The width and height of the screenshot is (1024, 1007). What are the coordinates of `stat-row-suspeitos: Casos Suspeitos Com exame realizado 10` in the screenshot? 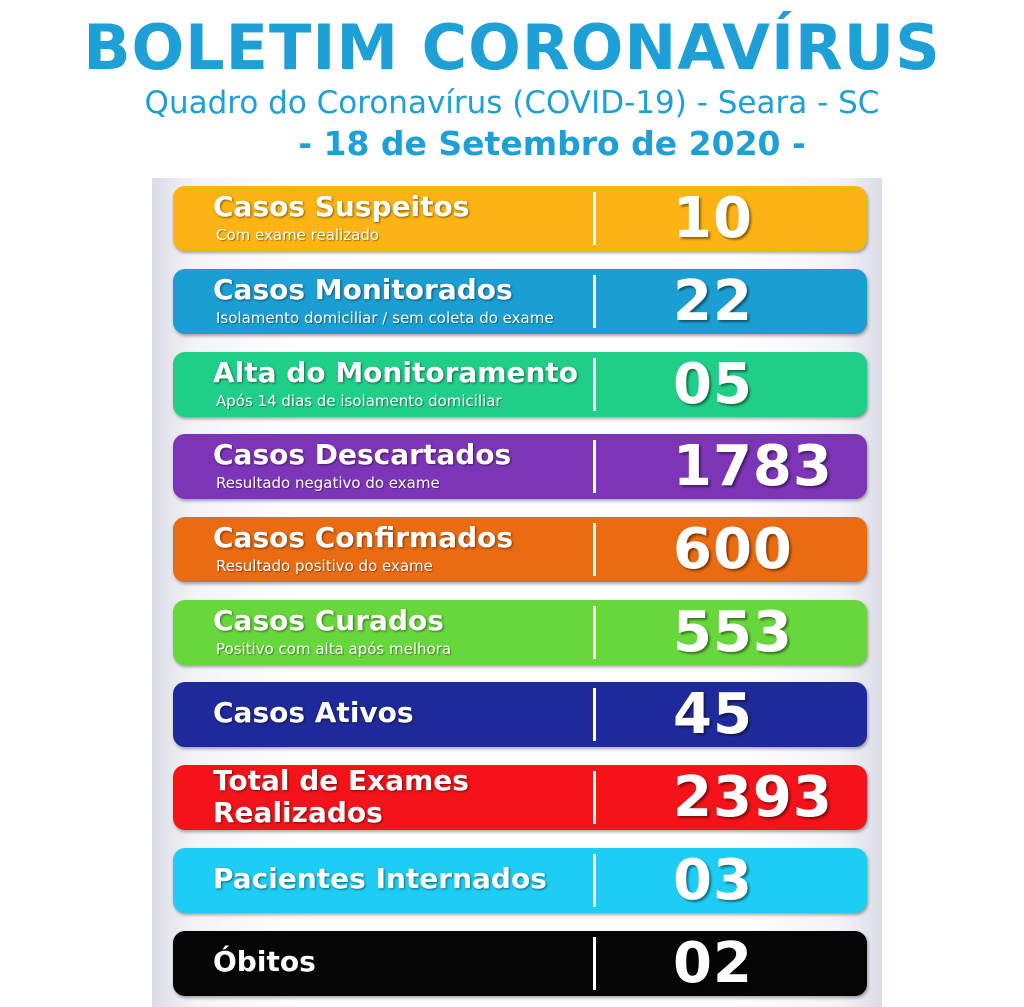 It's located at (520, 218).